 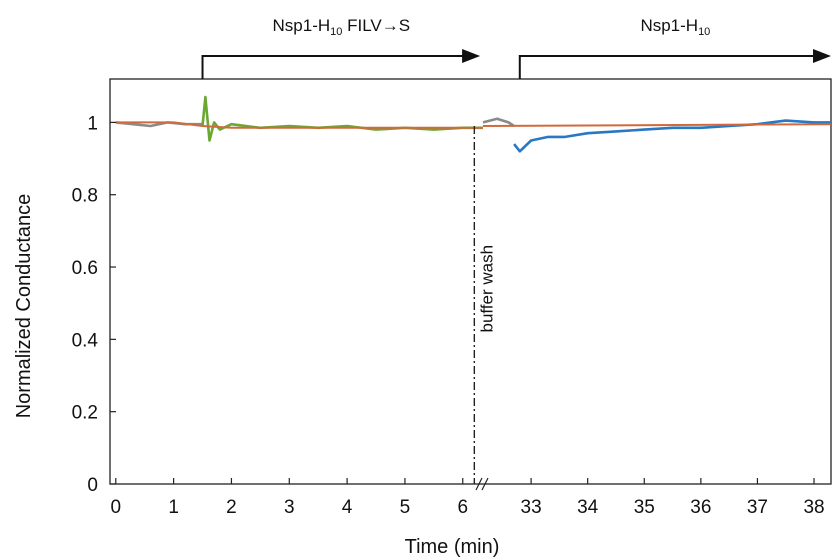 I want to click on x-tick-label: 37, so click(x=757, y=507).